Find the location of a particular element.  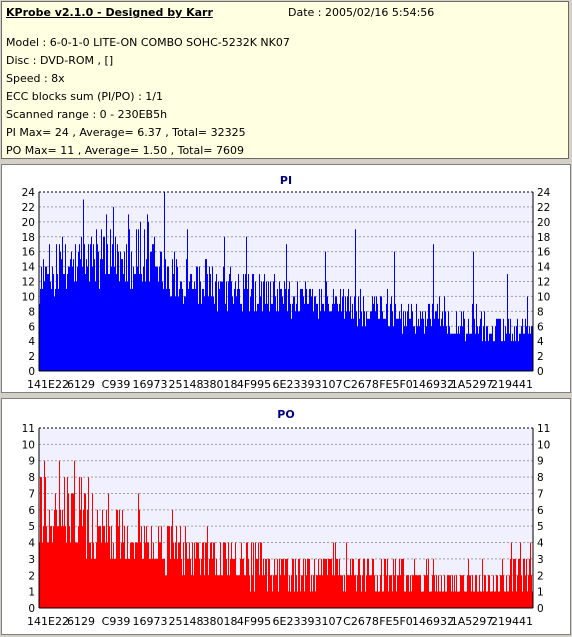

y-tick-label-left: 6 is located at coordinates (31, 327).